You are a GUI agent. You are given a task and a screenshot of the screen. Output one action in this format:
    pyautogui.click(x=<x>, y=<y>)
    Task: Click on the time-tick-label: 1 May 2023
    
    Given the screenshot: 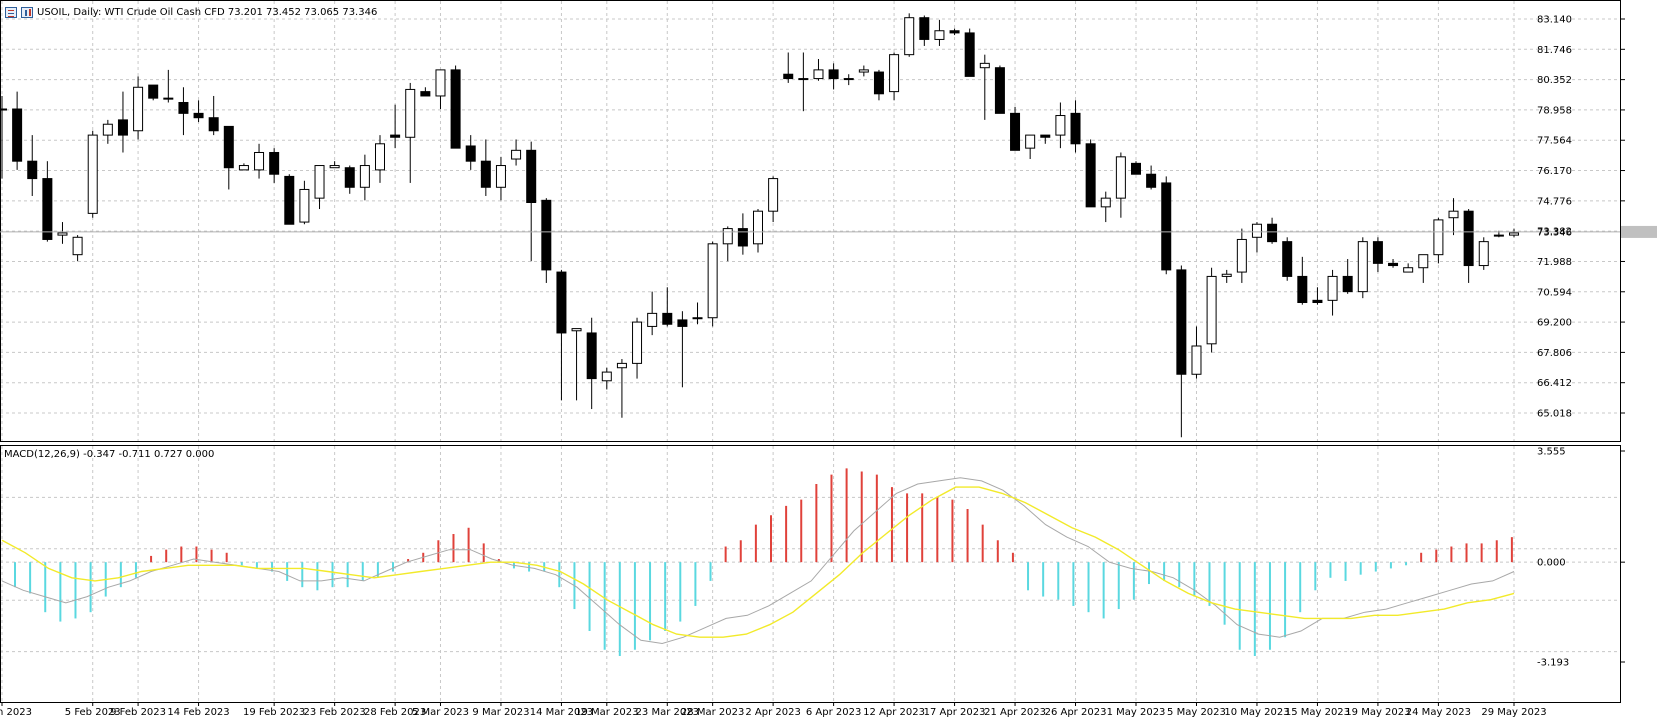 What is the action you would take?
    pyautogui.click(x=1136, y=712)
    